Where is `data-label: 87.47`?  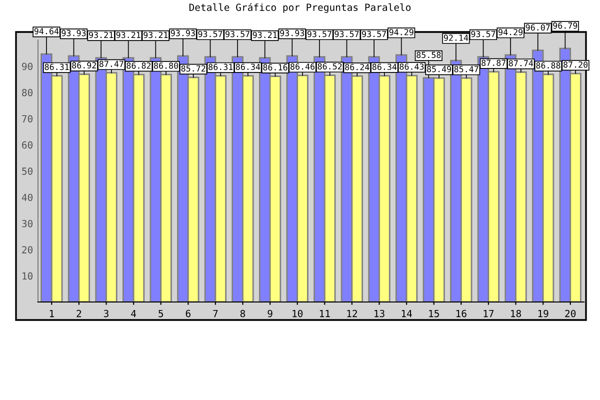
data-label: 87.47 is located at coordinates (111, 64).